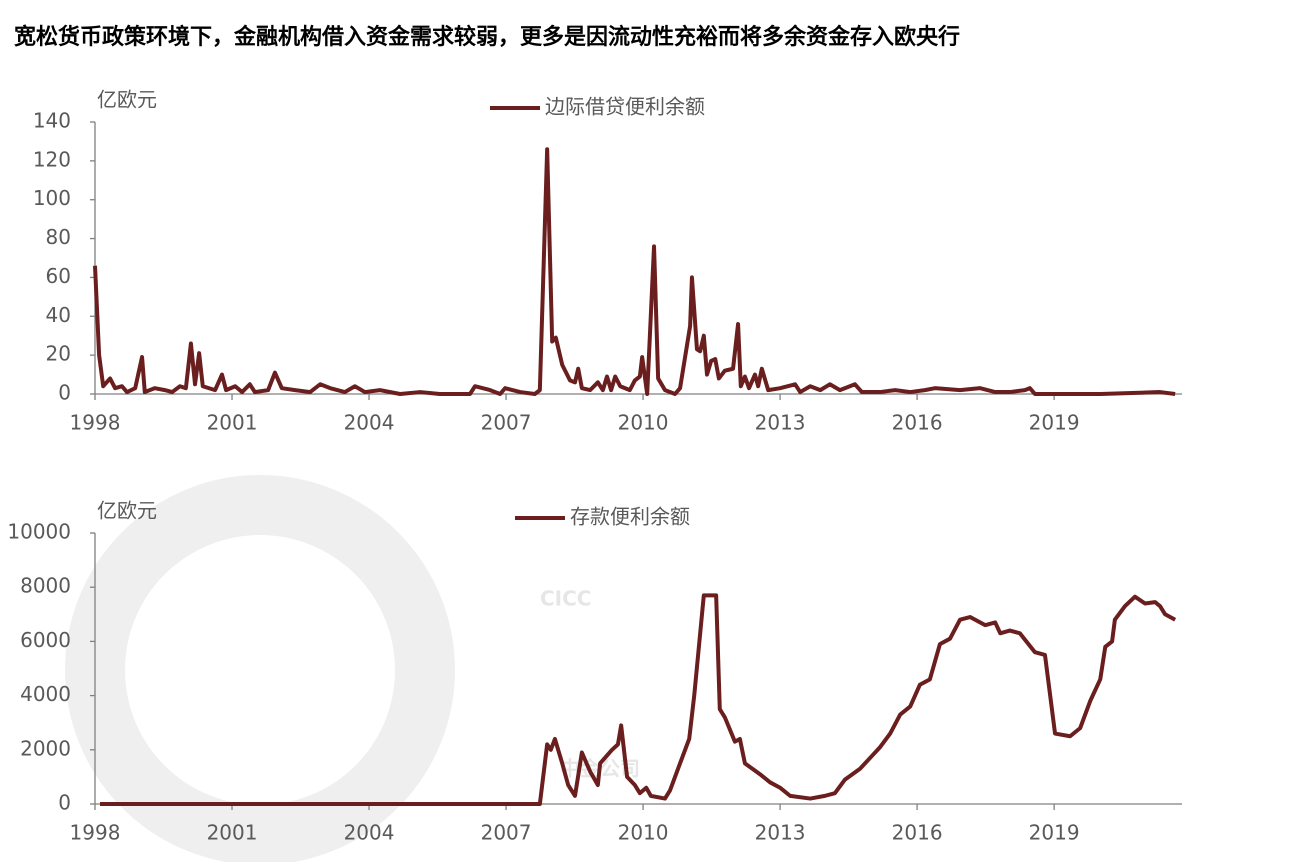 Image resolution: width=1292 pixels, height=862 pixels. I want to click on y-tick-label: 40, so click(58, 315).